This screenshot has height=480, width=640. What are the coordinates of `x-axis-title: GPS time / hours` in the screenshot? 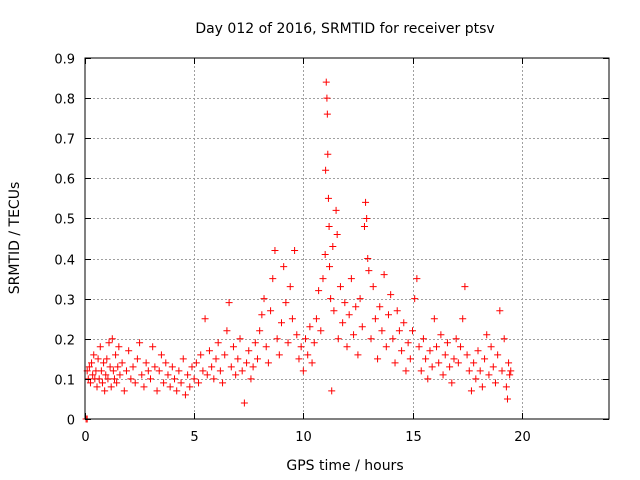 It's located at (344, 466).